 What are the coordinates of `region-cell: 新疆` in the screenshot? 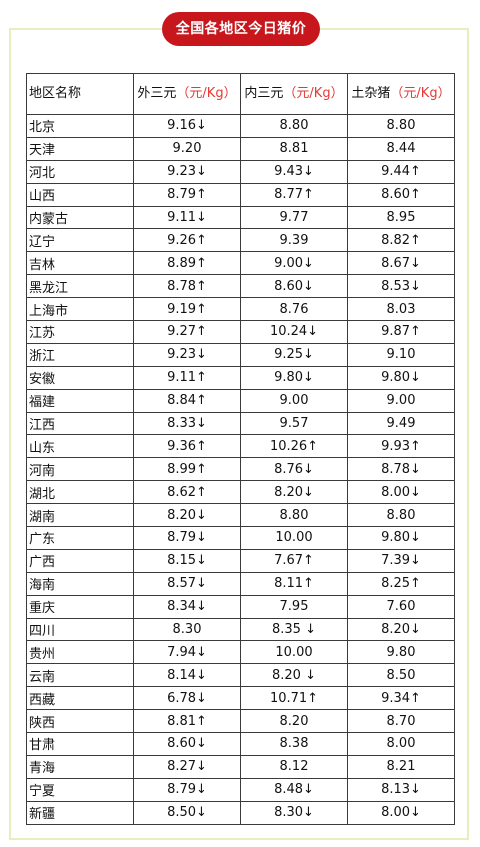 It's located at (80, 812).